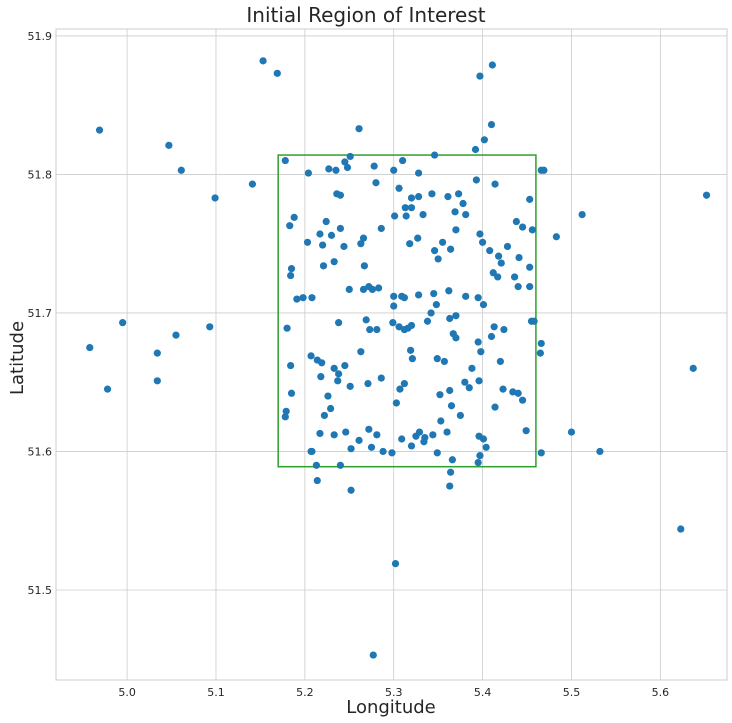  Describe the element at coordinates (40, 451) in the screenshot. I see `y-tick-label: 51.6` at that location.